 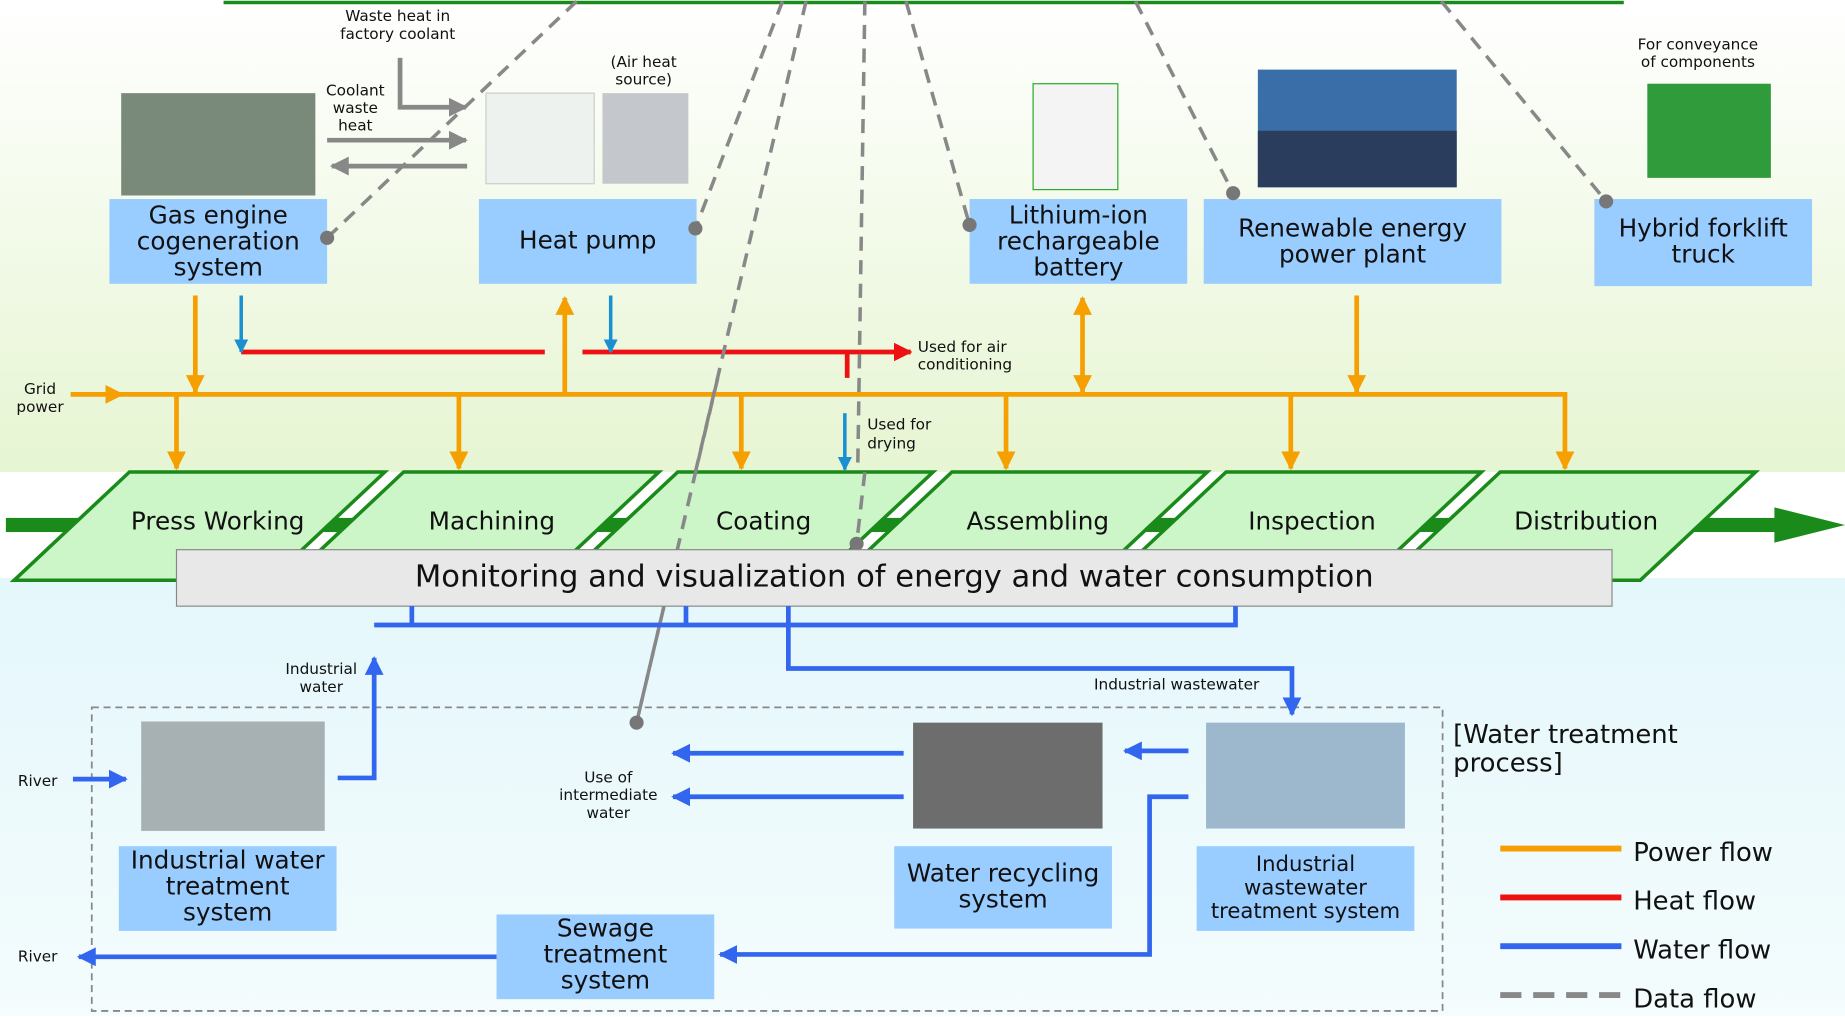 I want to click on process-label: Distribution, so click(x=1586, y=521).